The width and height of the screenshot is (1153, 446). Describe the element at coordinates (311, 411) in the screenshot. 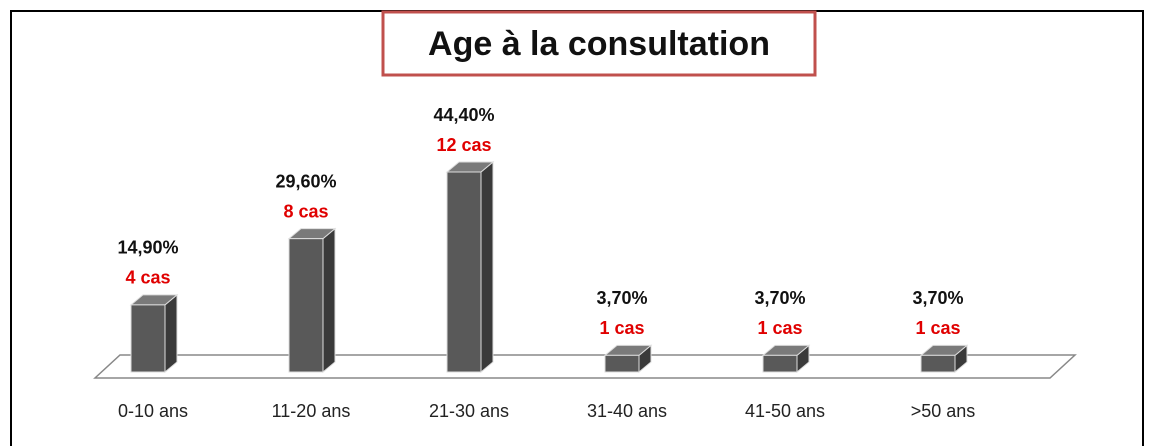

I see `x-tick-label: 11-20 ans` at that location.